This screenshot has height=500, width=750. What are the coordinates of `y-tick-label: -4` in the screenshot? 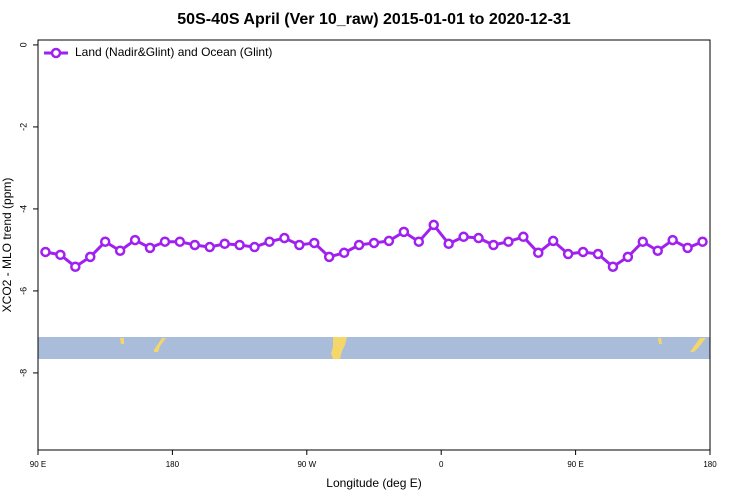 It's located at (23, 209).